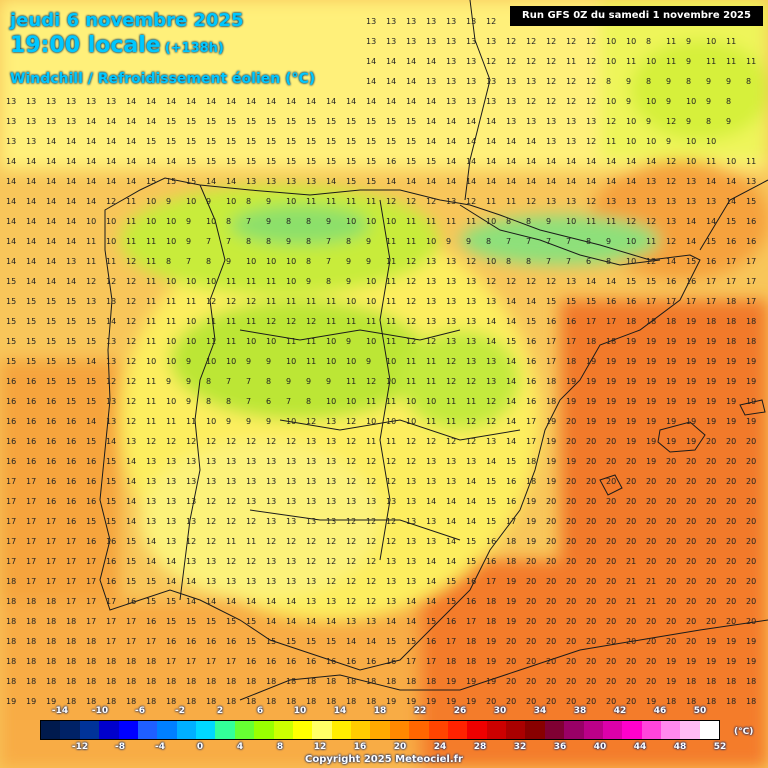  I want to click on legend-label-top: -14, so click(60, 711).